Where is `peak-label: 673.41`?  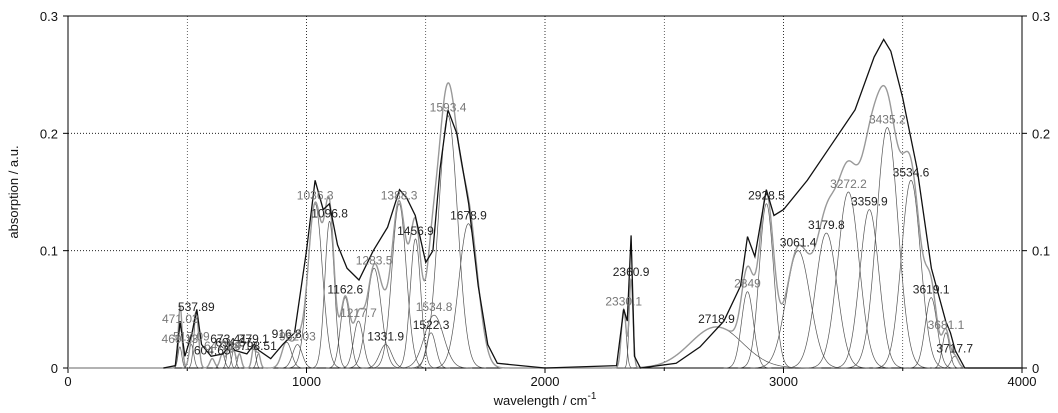
peak-label: 673.41 is located at coordinates (228, 339).